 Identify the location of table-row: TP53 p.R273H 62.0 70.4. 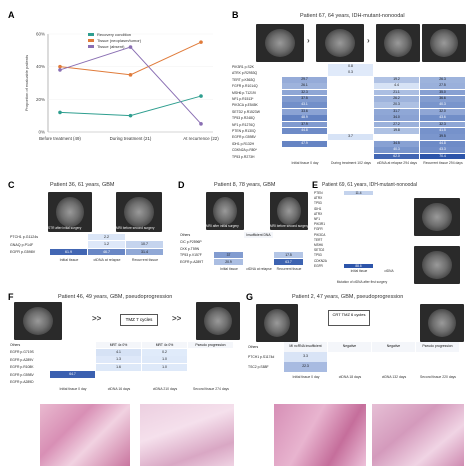
(349, 156).